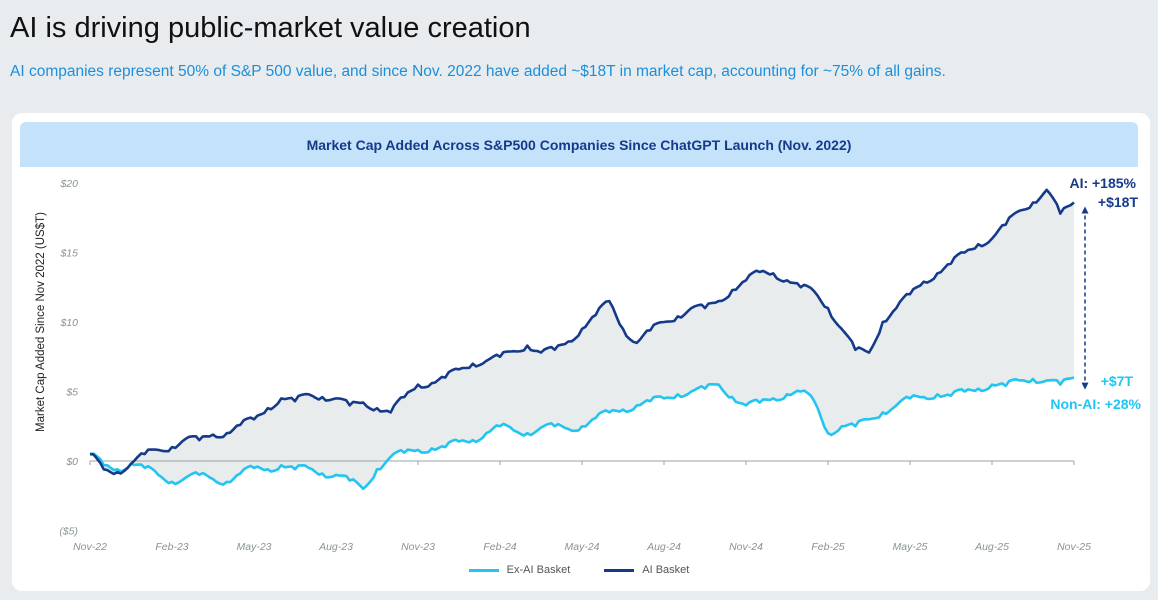 This screenshot has width=1158, height=600. Describe the element at coordinates (666, 570) in the screenshot. I see `legend-label: AI Basket` at that location.